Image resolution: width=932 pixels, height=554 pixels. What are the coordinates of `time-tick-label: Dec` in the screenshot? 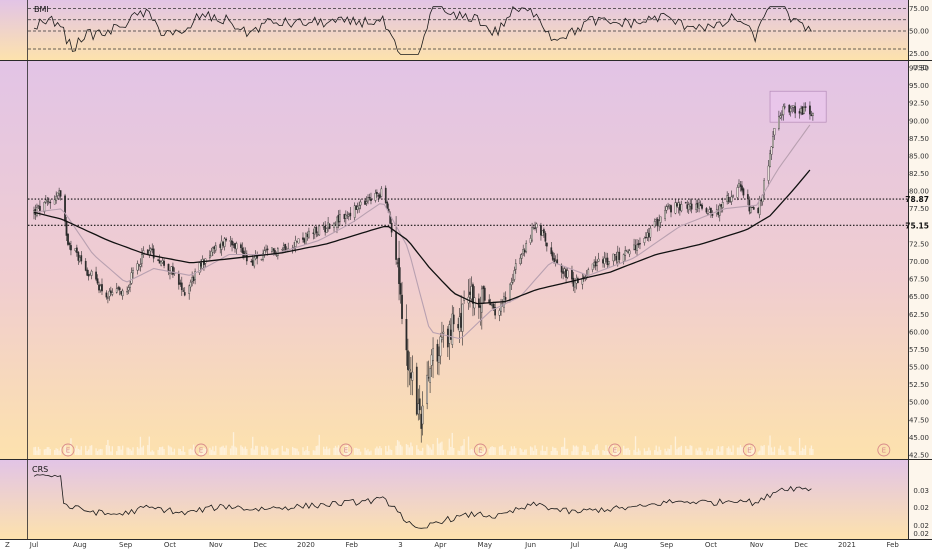 It's located at (801, 545).